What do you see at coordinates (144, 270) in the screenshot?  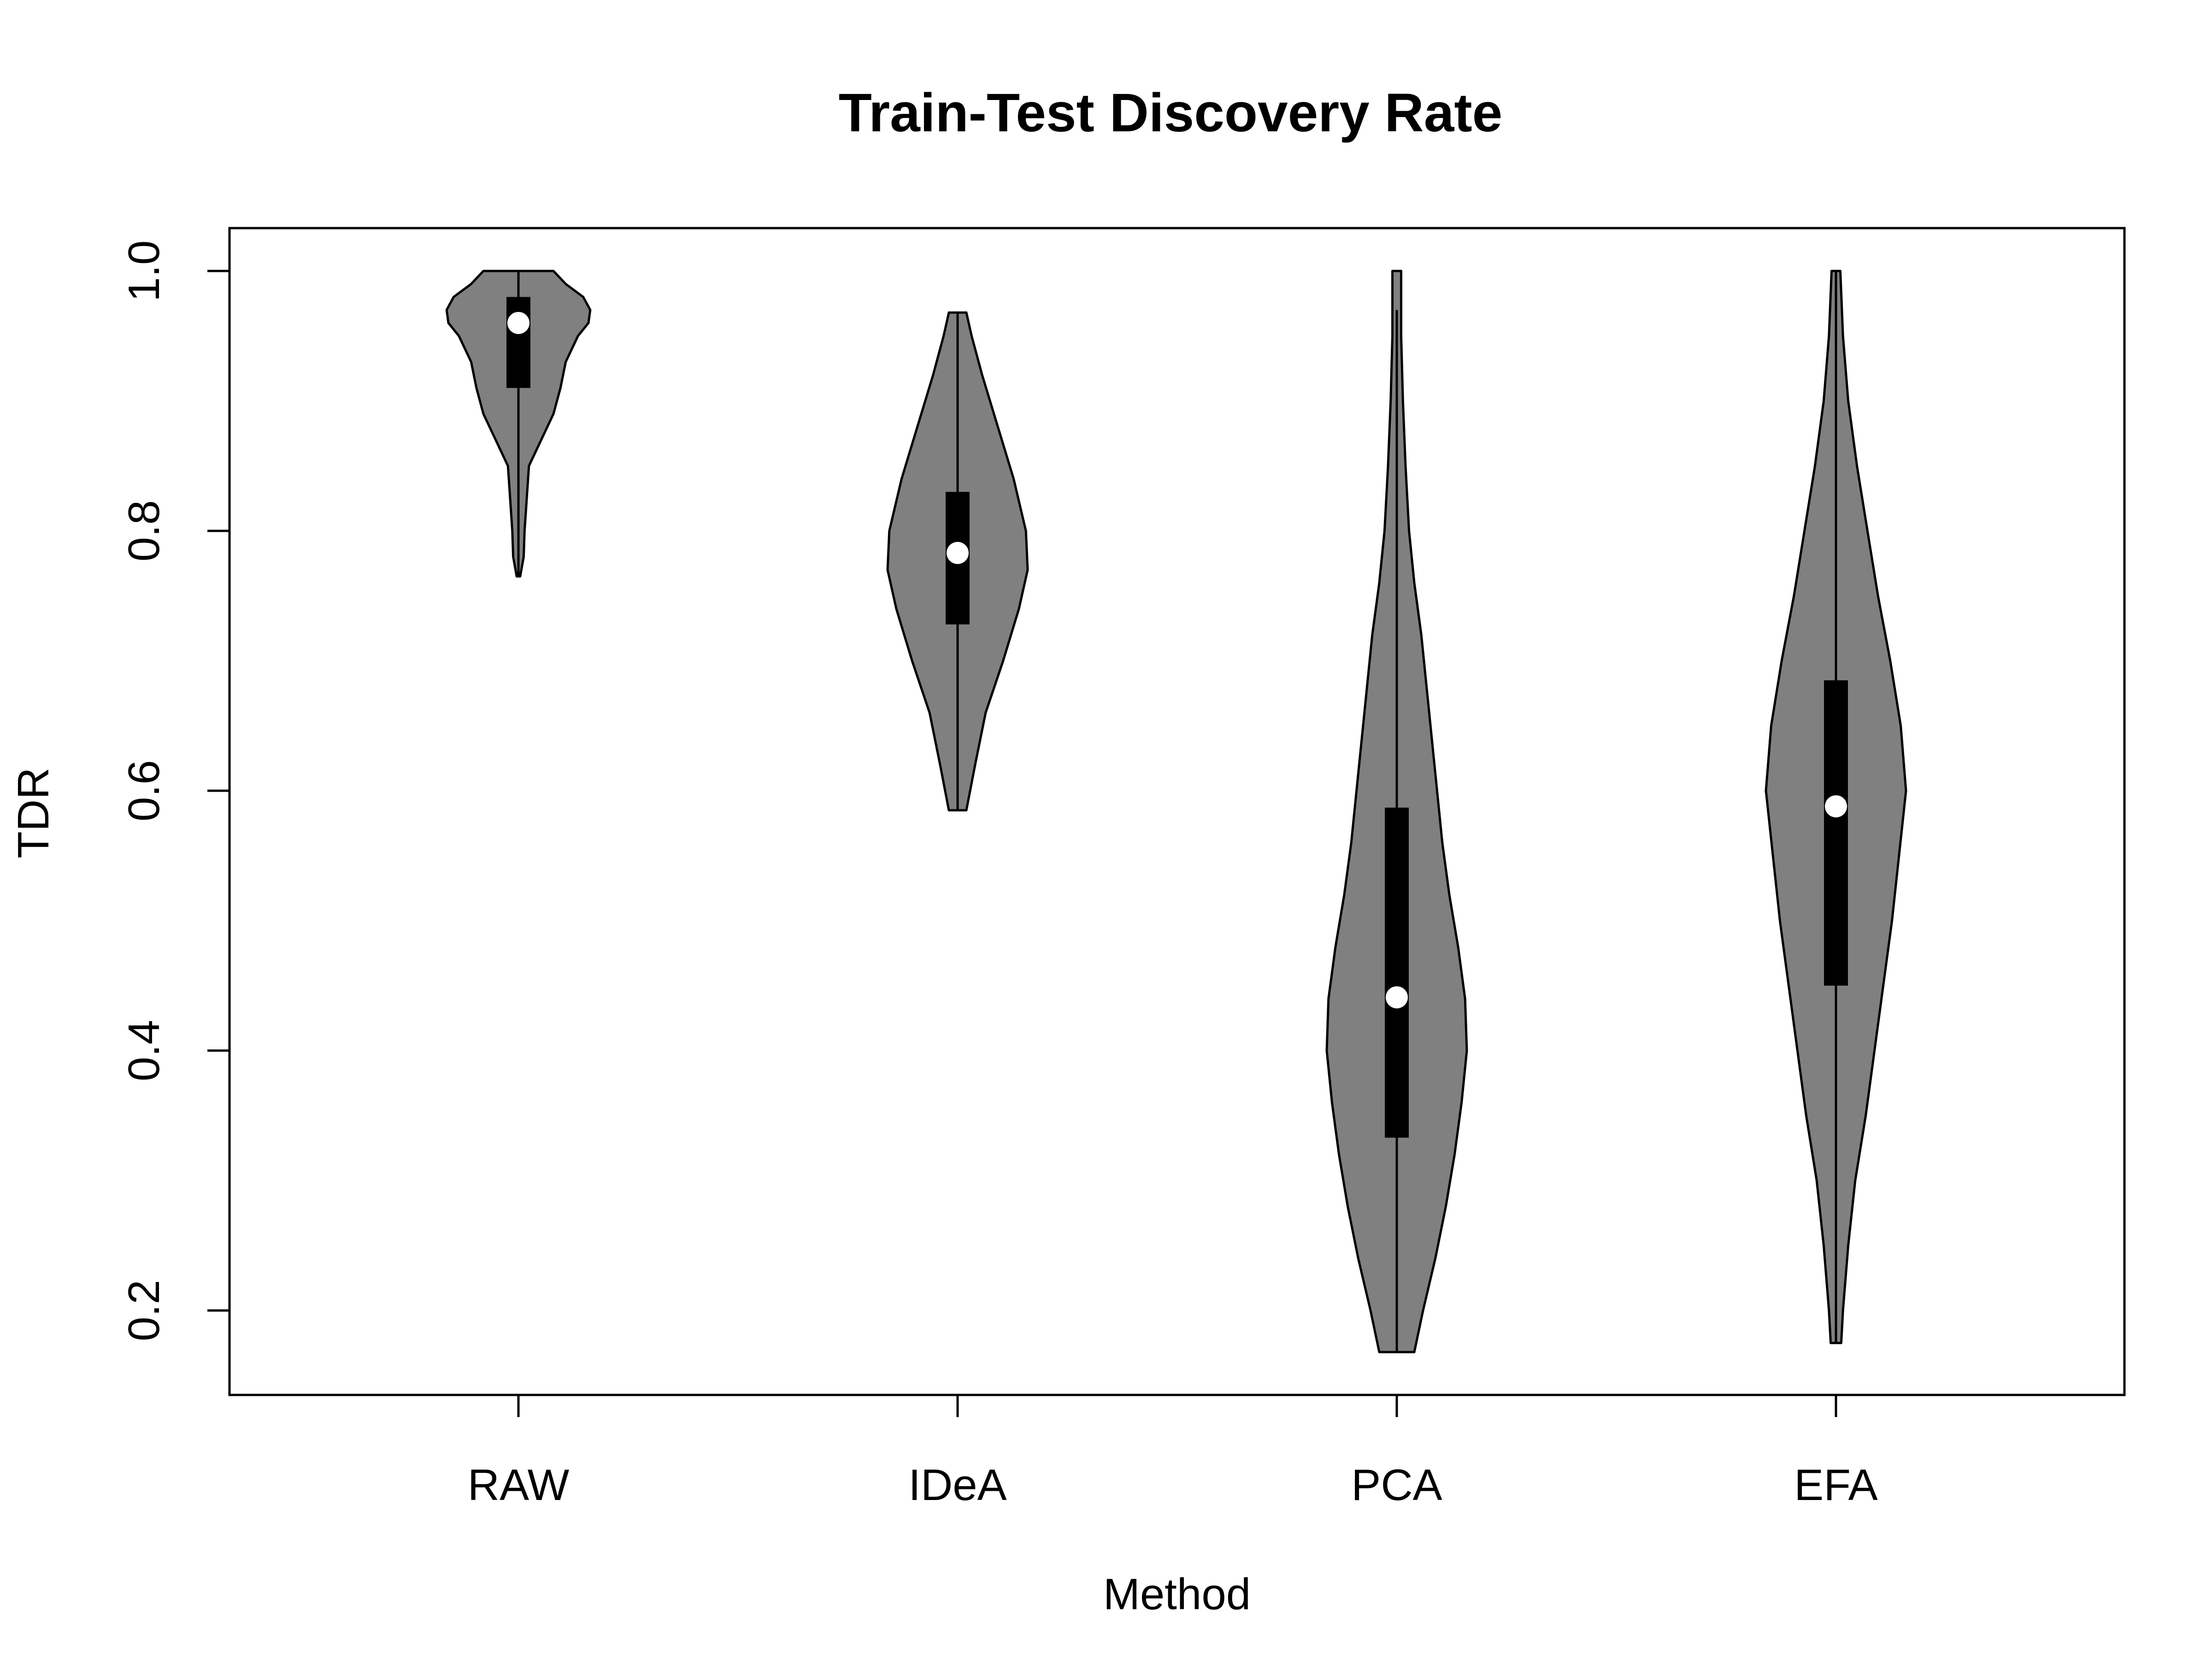 I see `y-tick-label: 1.0` at bounding box center [144, 270].